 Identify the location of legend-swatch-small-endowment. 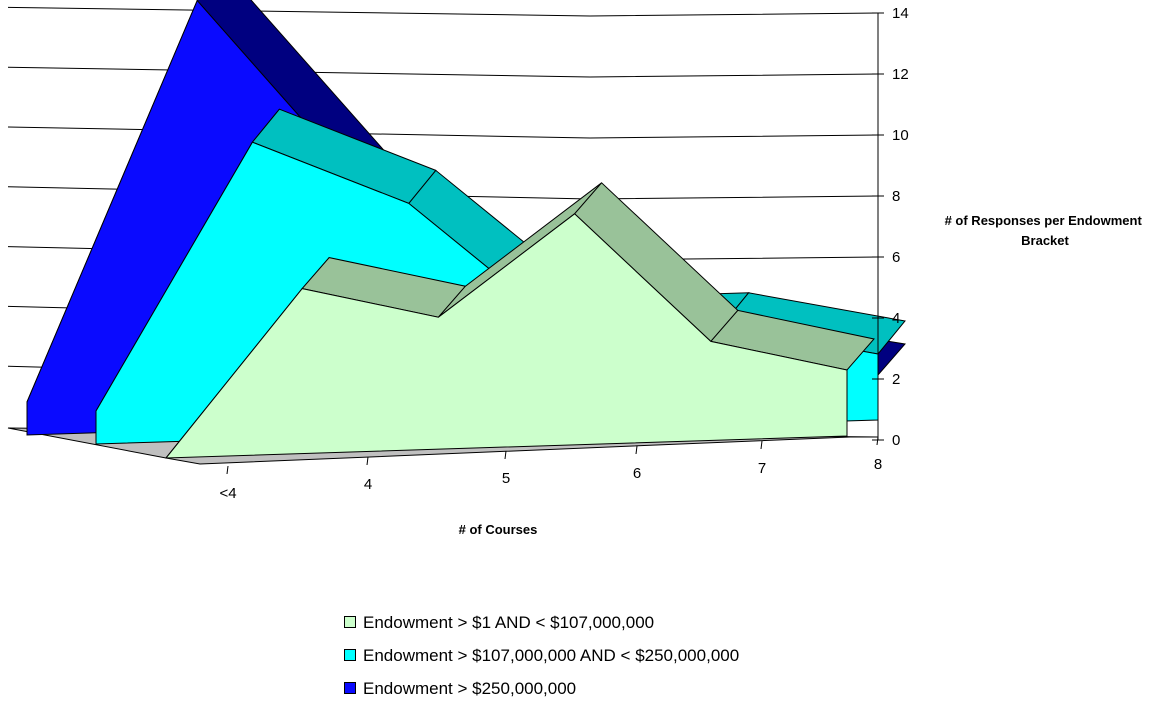
(350, 622).